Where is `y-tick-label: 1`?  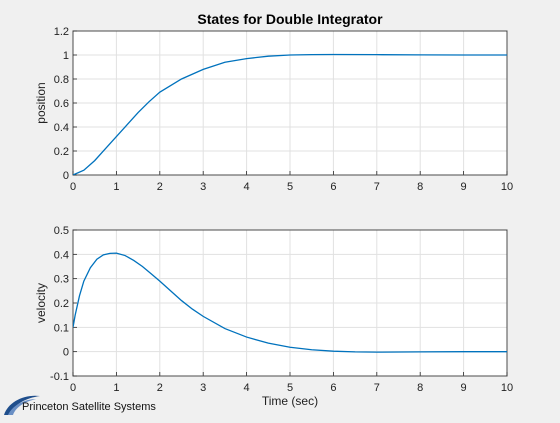
y-tick-label: 1 is located at coordinates (66, 56).